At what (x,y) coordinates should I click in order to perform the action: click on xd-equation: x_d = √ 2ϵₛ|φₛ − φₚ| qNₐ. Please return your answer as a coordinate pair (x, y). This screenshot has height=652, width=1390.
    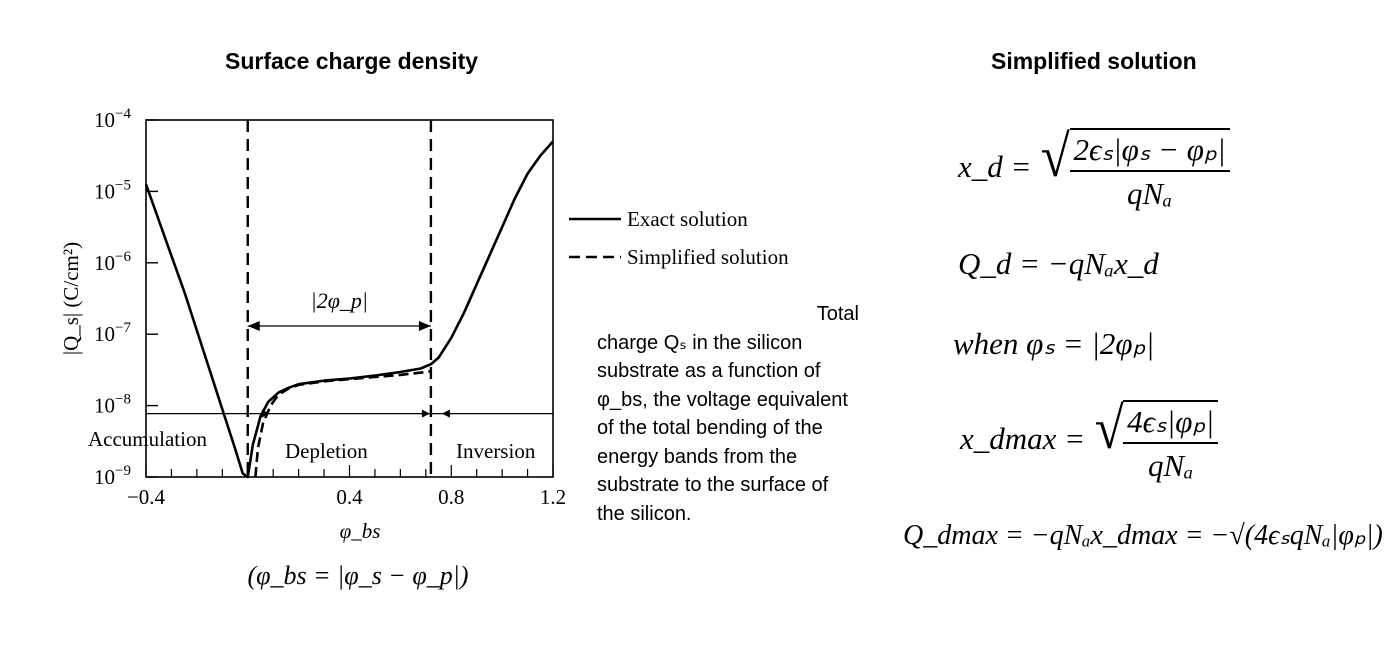
    Looking at the image, I should click on (1094, 168).